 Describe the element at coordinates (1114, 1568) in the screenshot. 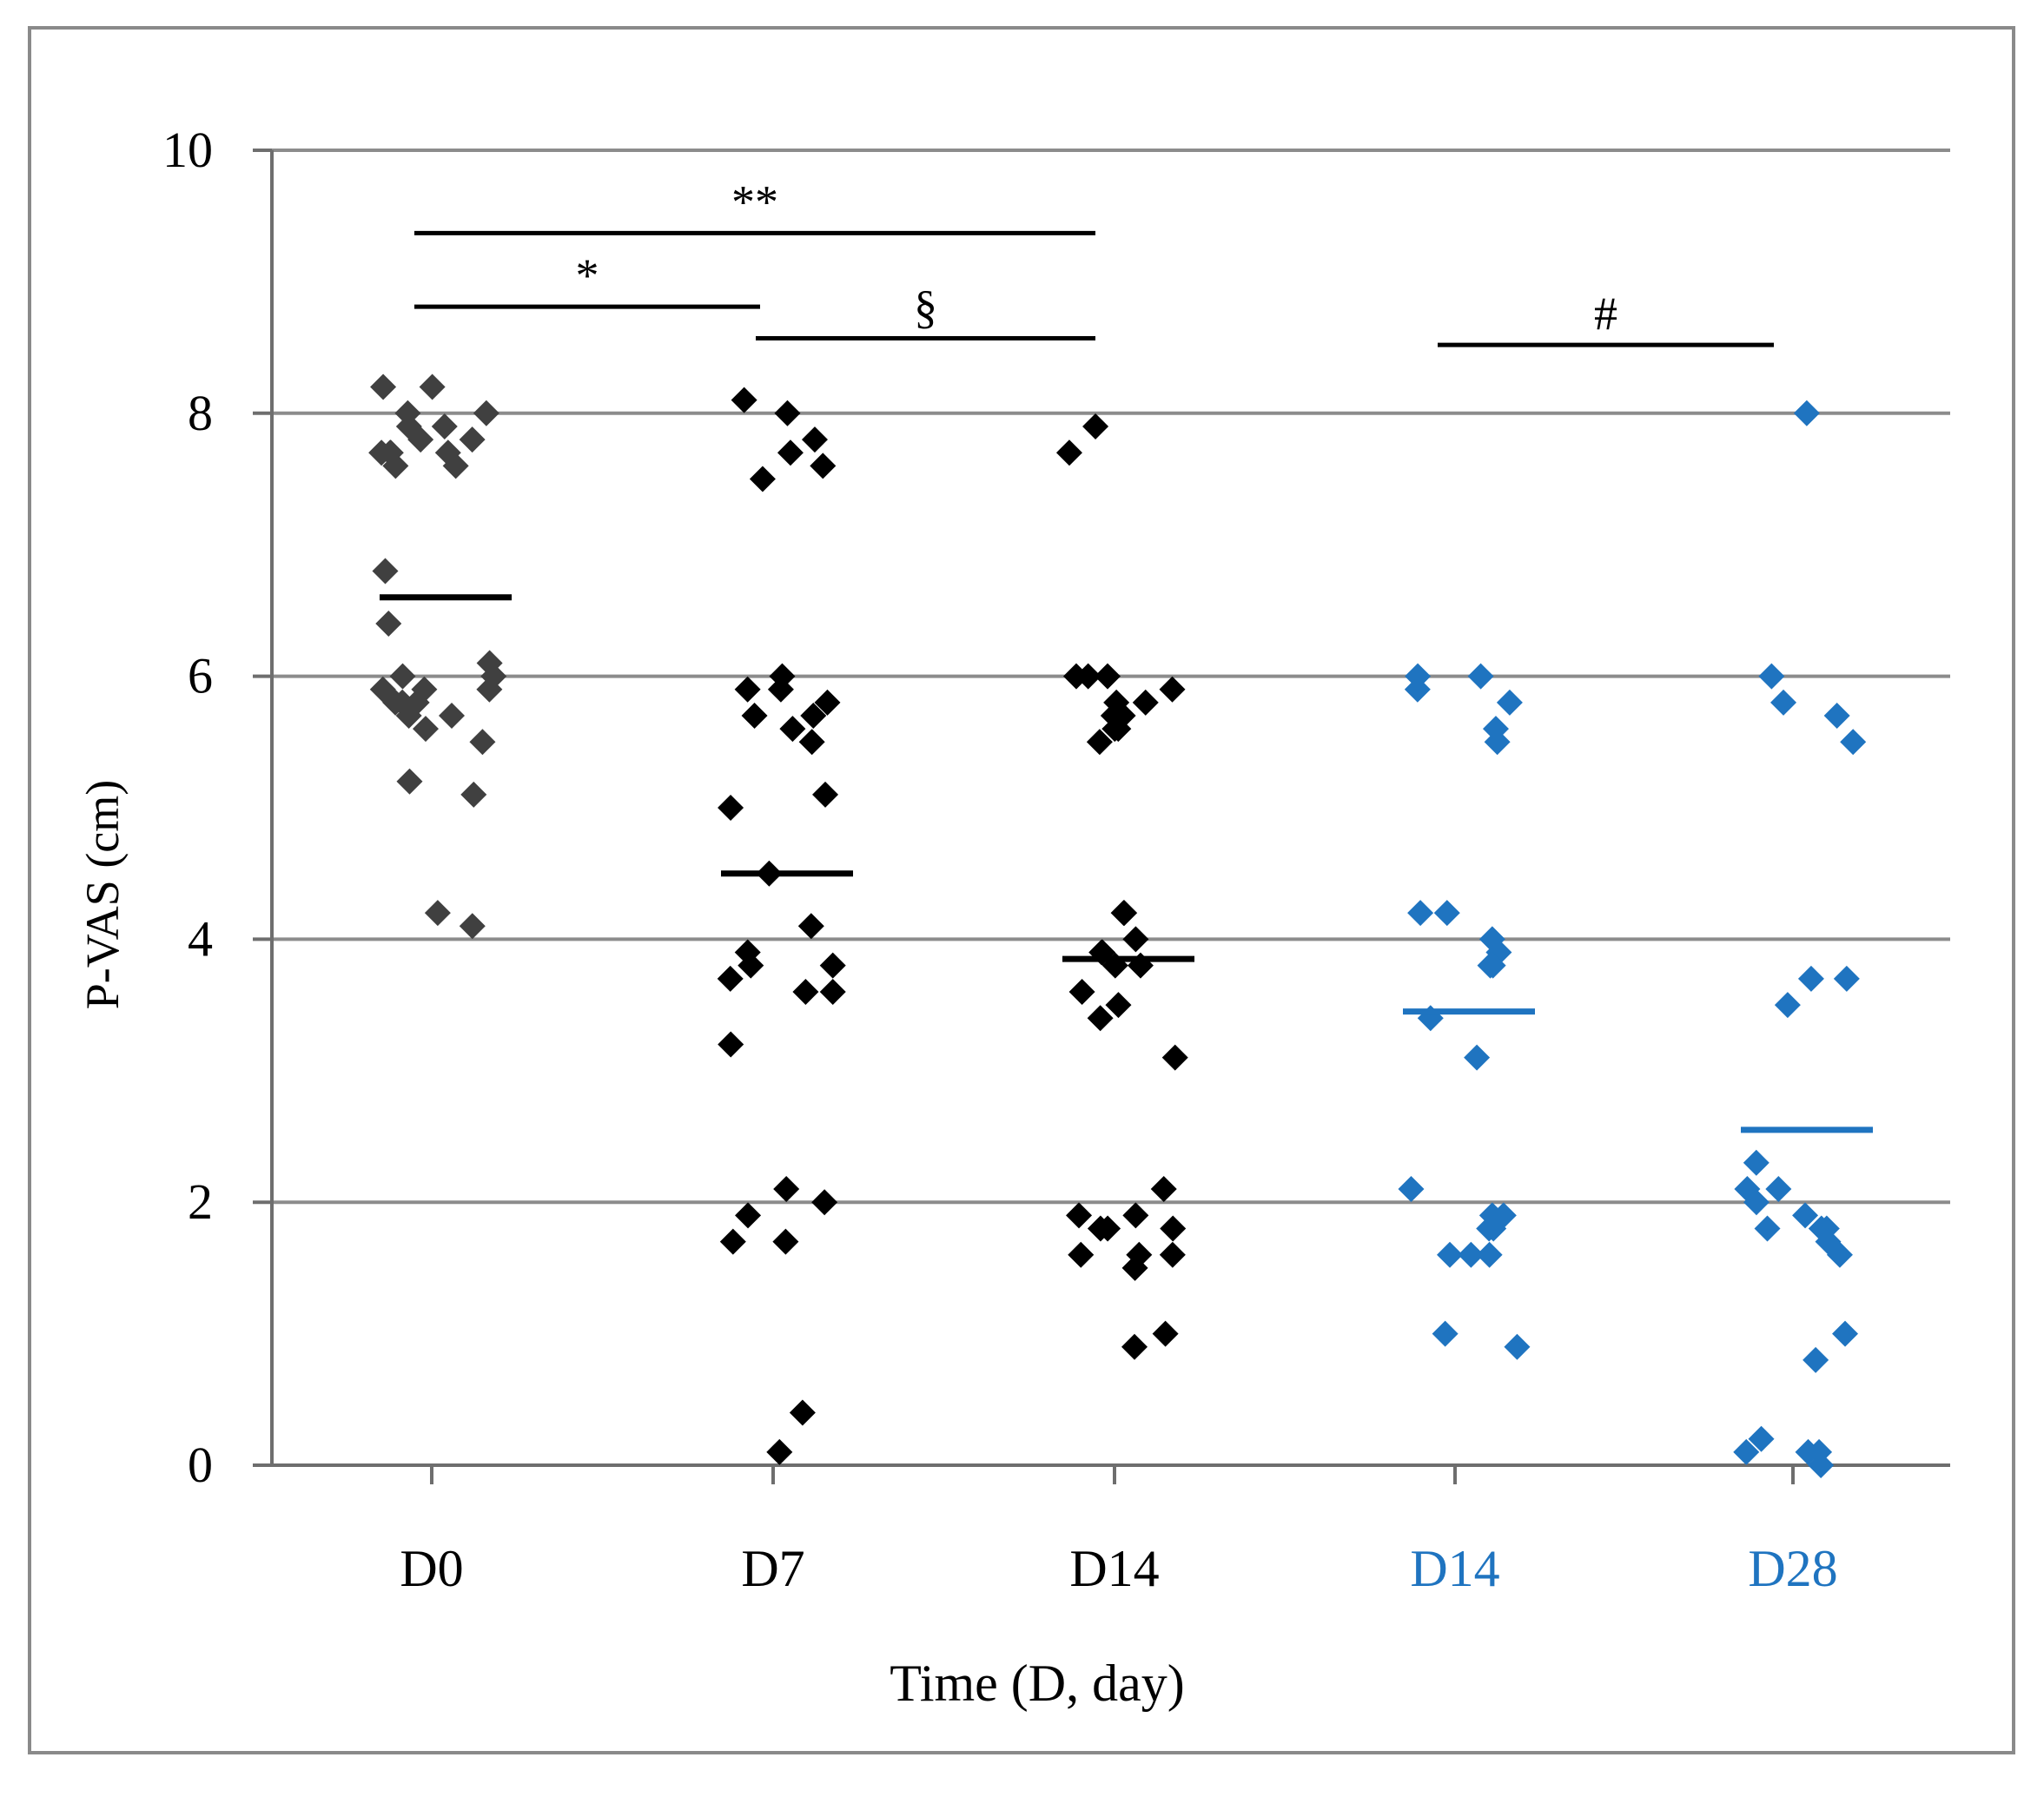

I see `x-tick-label: D14` at that location.